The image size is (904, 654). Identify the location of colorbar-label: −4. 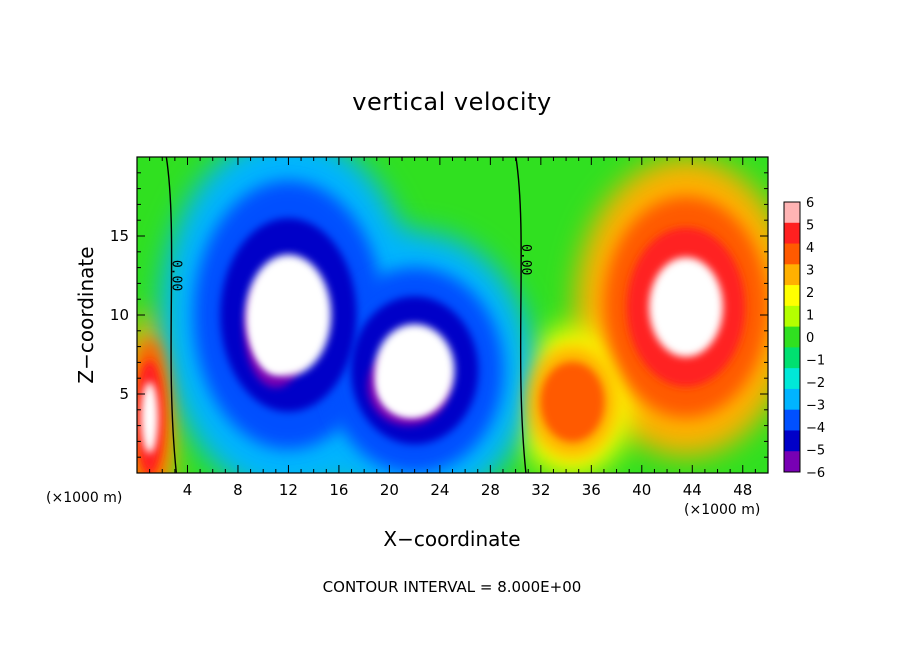
(815, 428).